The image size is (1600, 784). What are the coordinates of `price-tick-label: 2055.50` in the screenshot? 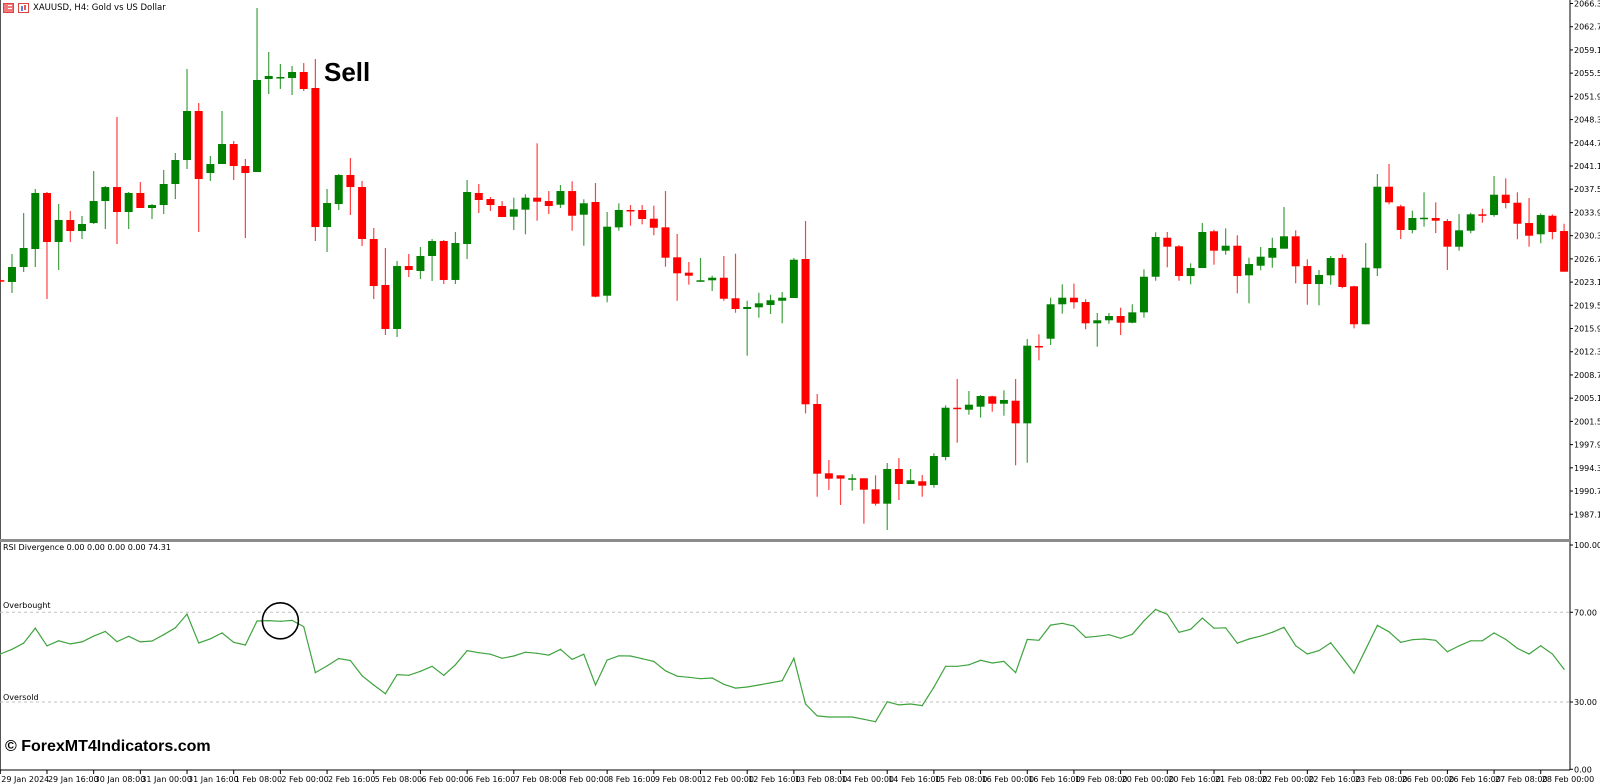 It's located at (1587, 73).